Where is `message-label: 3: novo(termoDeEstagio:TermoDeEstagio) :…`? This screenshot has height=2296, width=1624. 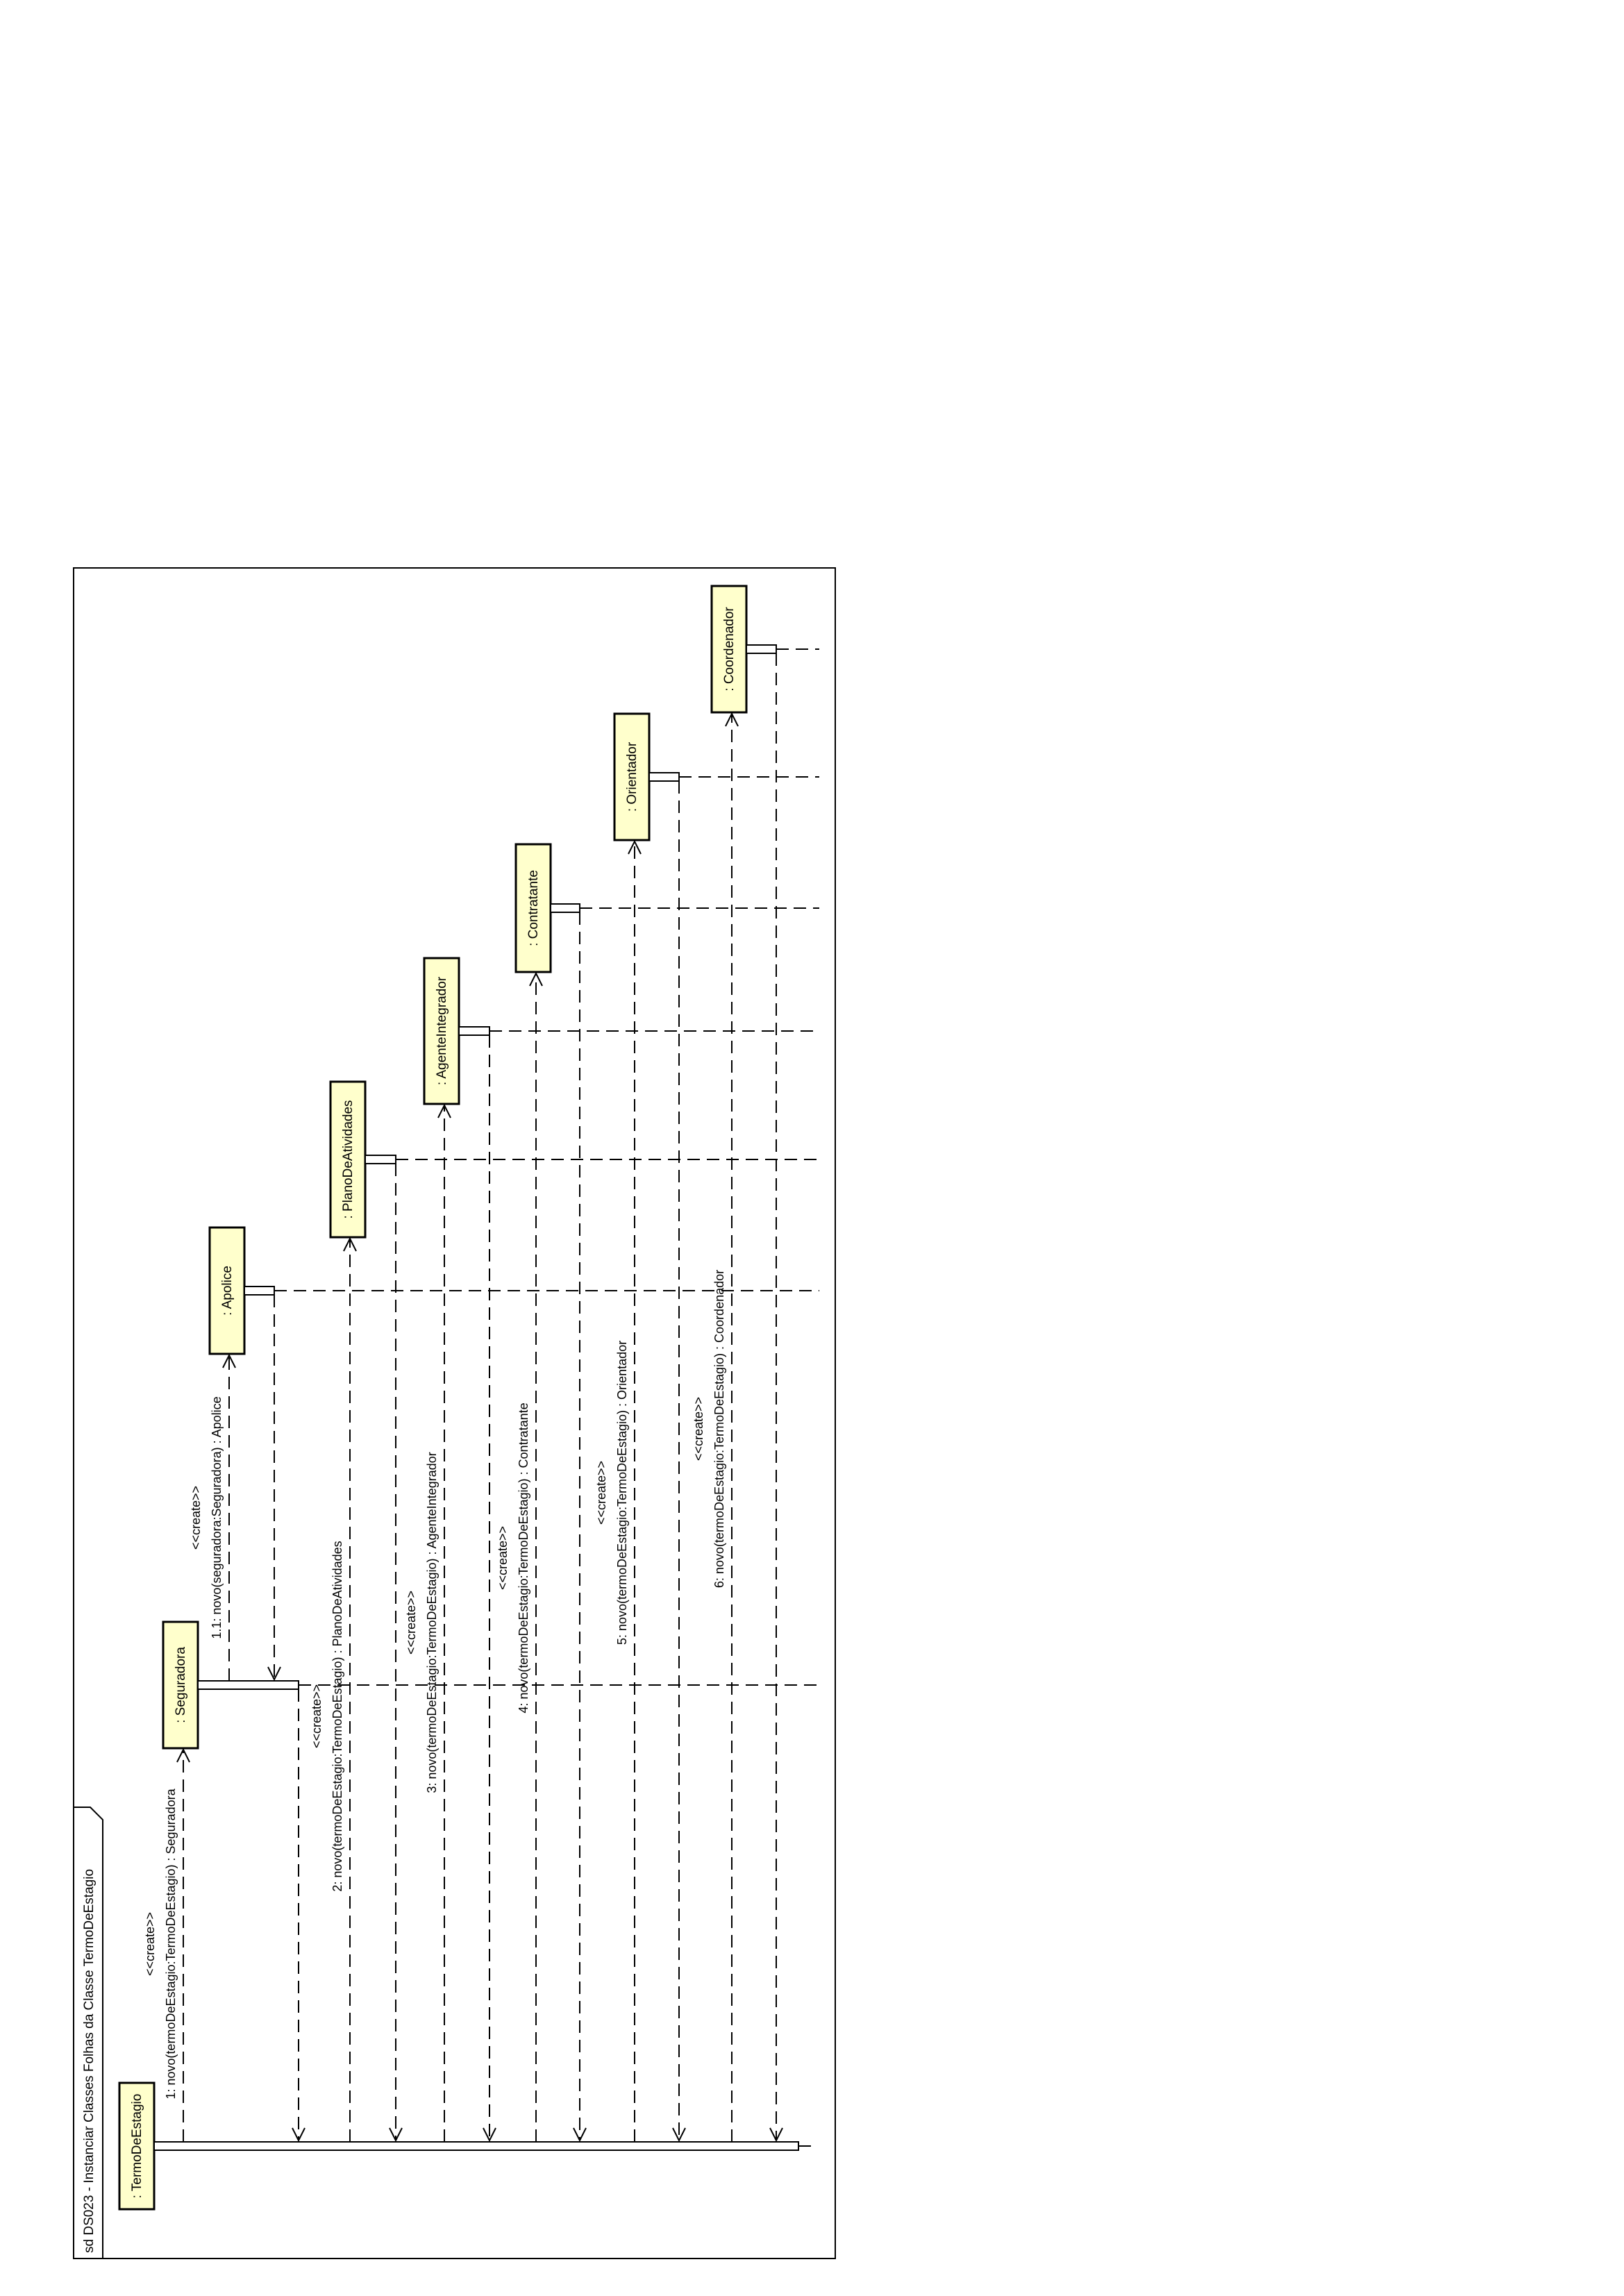
message-label: 3: novo(termoDeEstagio:TermoDeEstagio) :… is located at coordinates (432, 1622).